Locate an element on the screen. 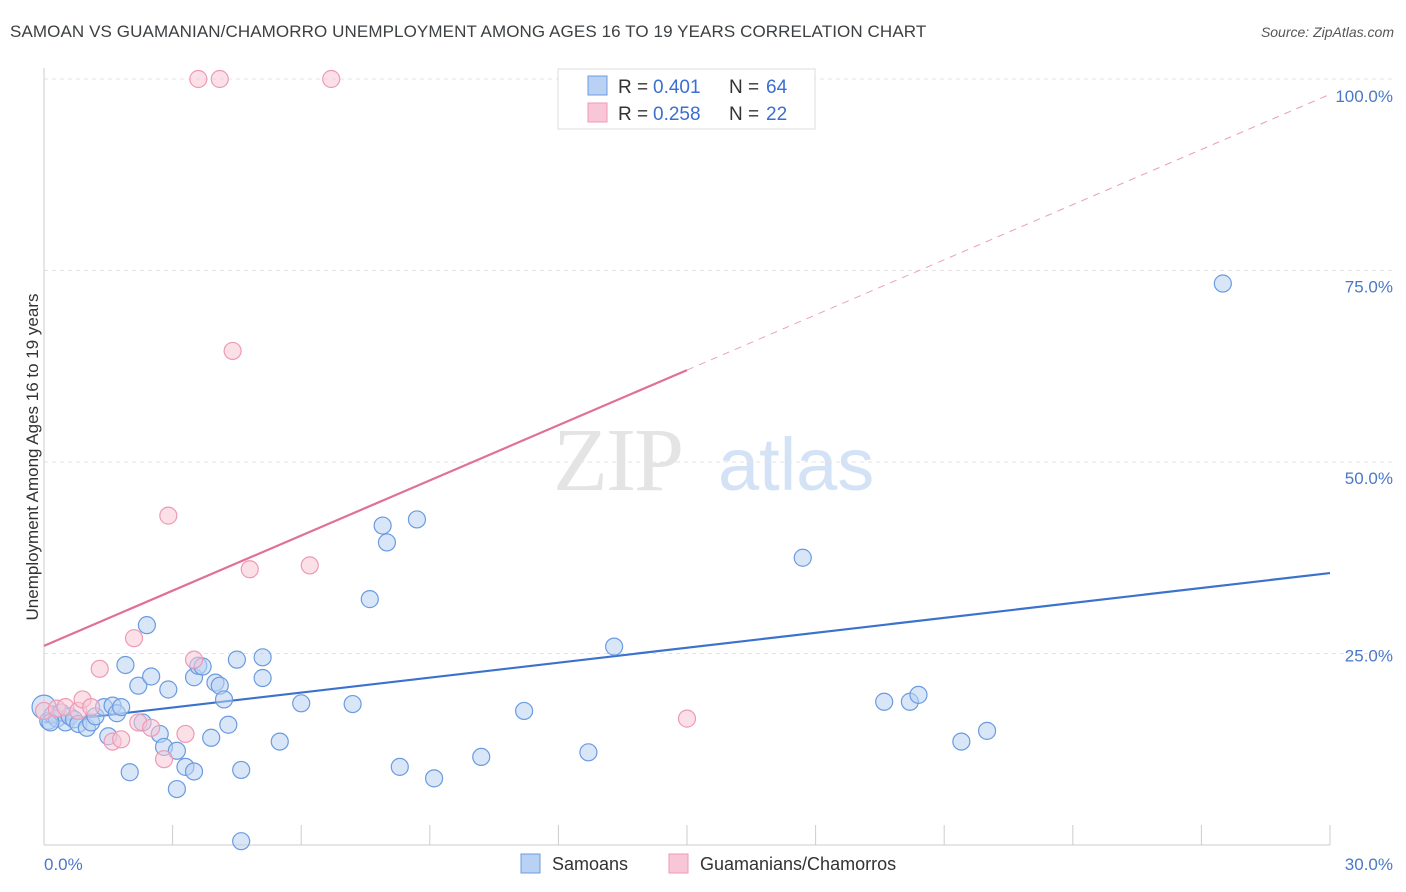  watermark-atlas: atlas is located at coordinates (796, 464).